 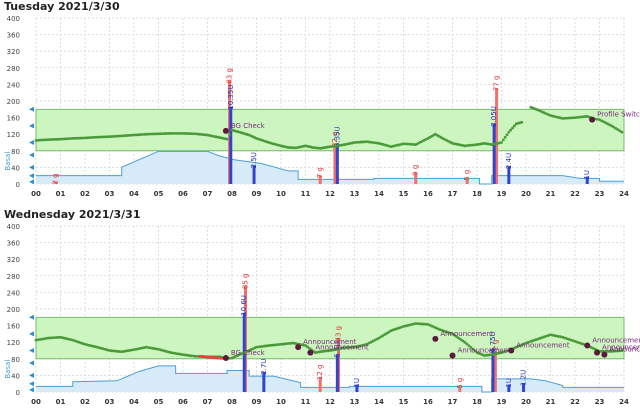 I want to click on day2-x-tick-label: 20, so click(x=526, y=402).